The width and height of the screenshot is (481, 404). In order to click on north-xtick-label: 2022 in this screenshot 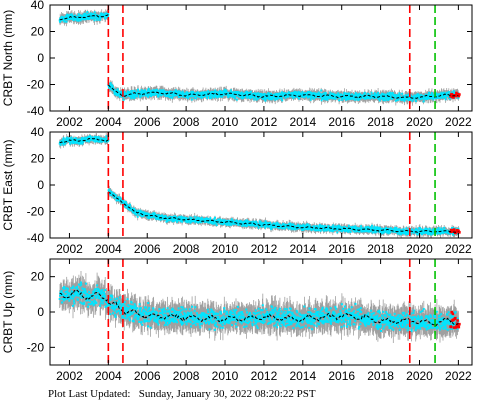, I will do `click(458, 122)`.